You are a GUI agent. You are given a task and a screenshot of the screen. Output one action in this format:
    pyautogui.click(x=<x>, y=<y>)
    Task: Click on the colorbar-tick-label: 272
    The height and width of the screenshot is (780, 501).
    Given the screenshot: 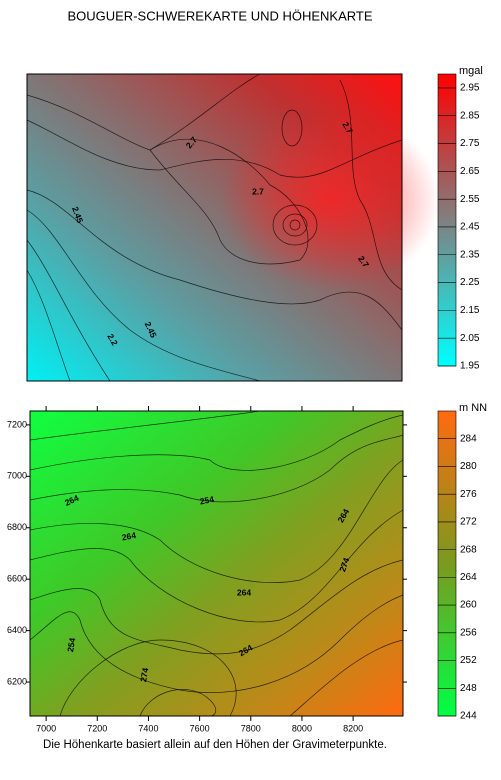 What is the action you would take?
    pyautogui.click(x=468, y=522)
    